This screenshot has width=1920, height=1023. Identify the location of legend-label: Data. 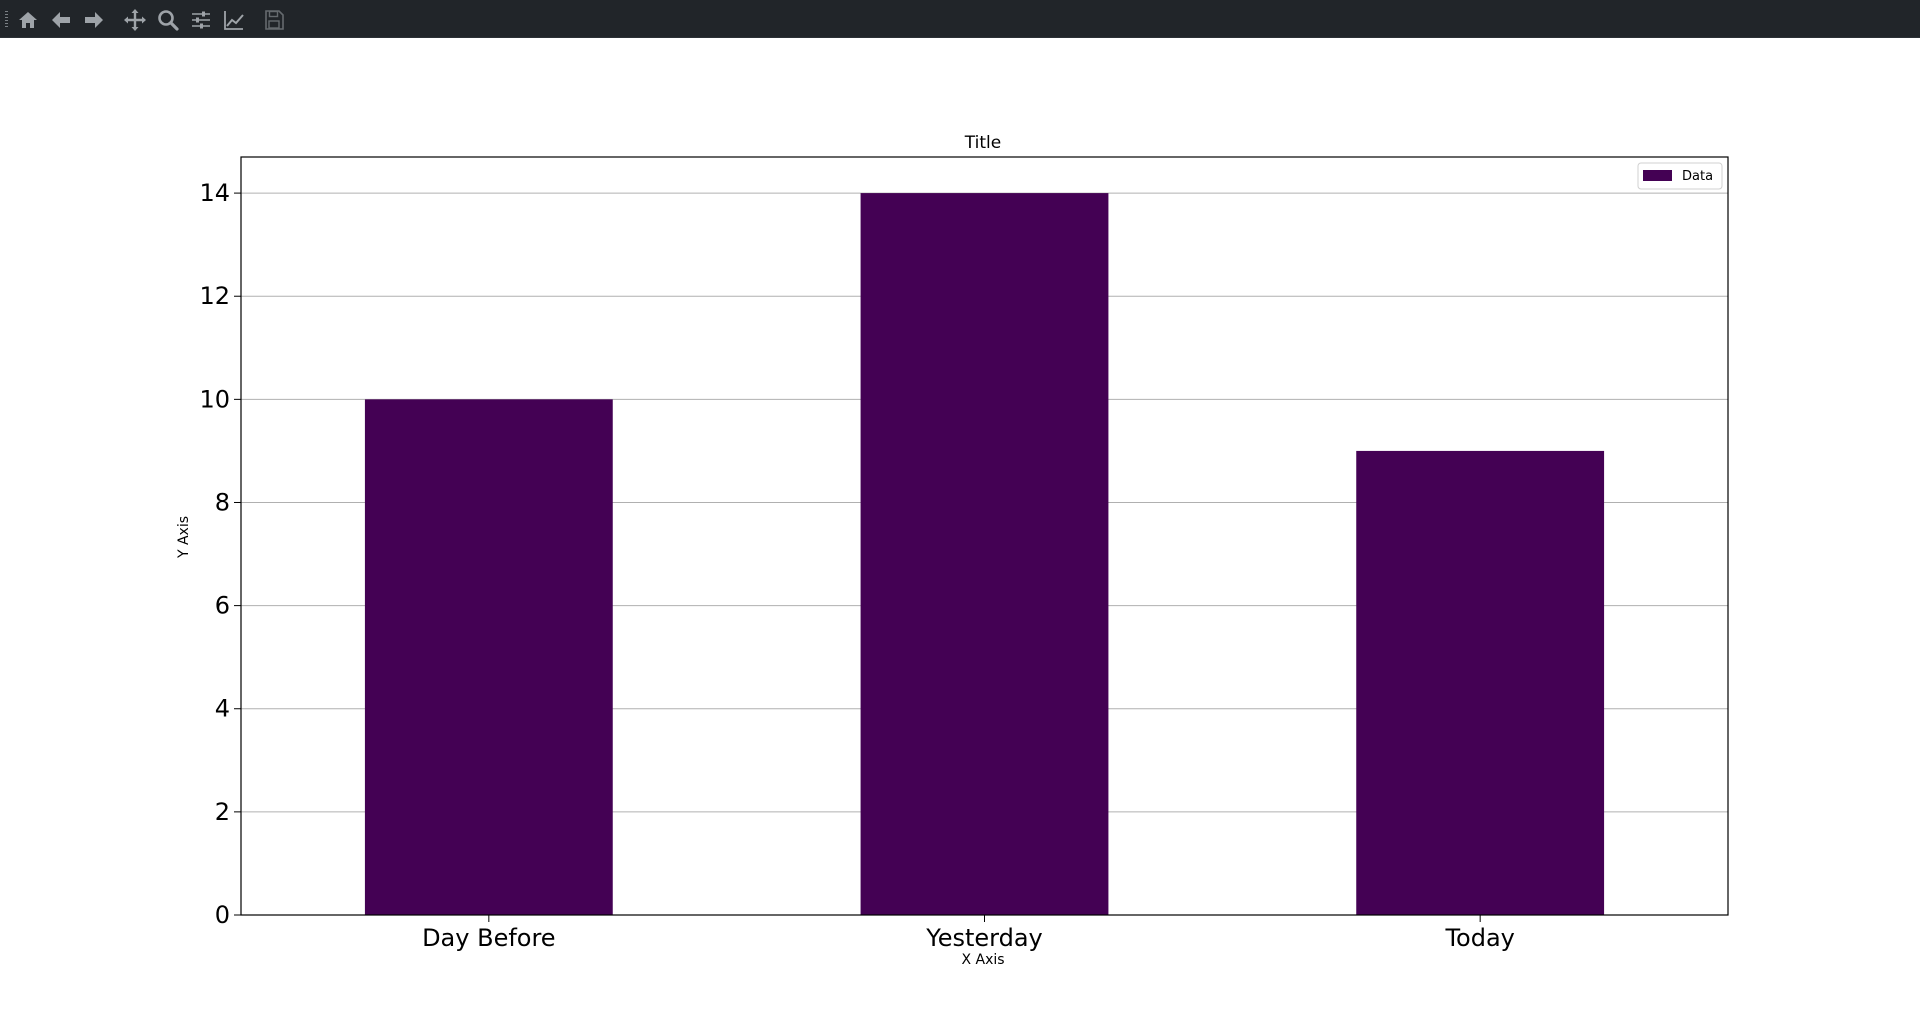
(1697, 176).